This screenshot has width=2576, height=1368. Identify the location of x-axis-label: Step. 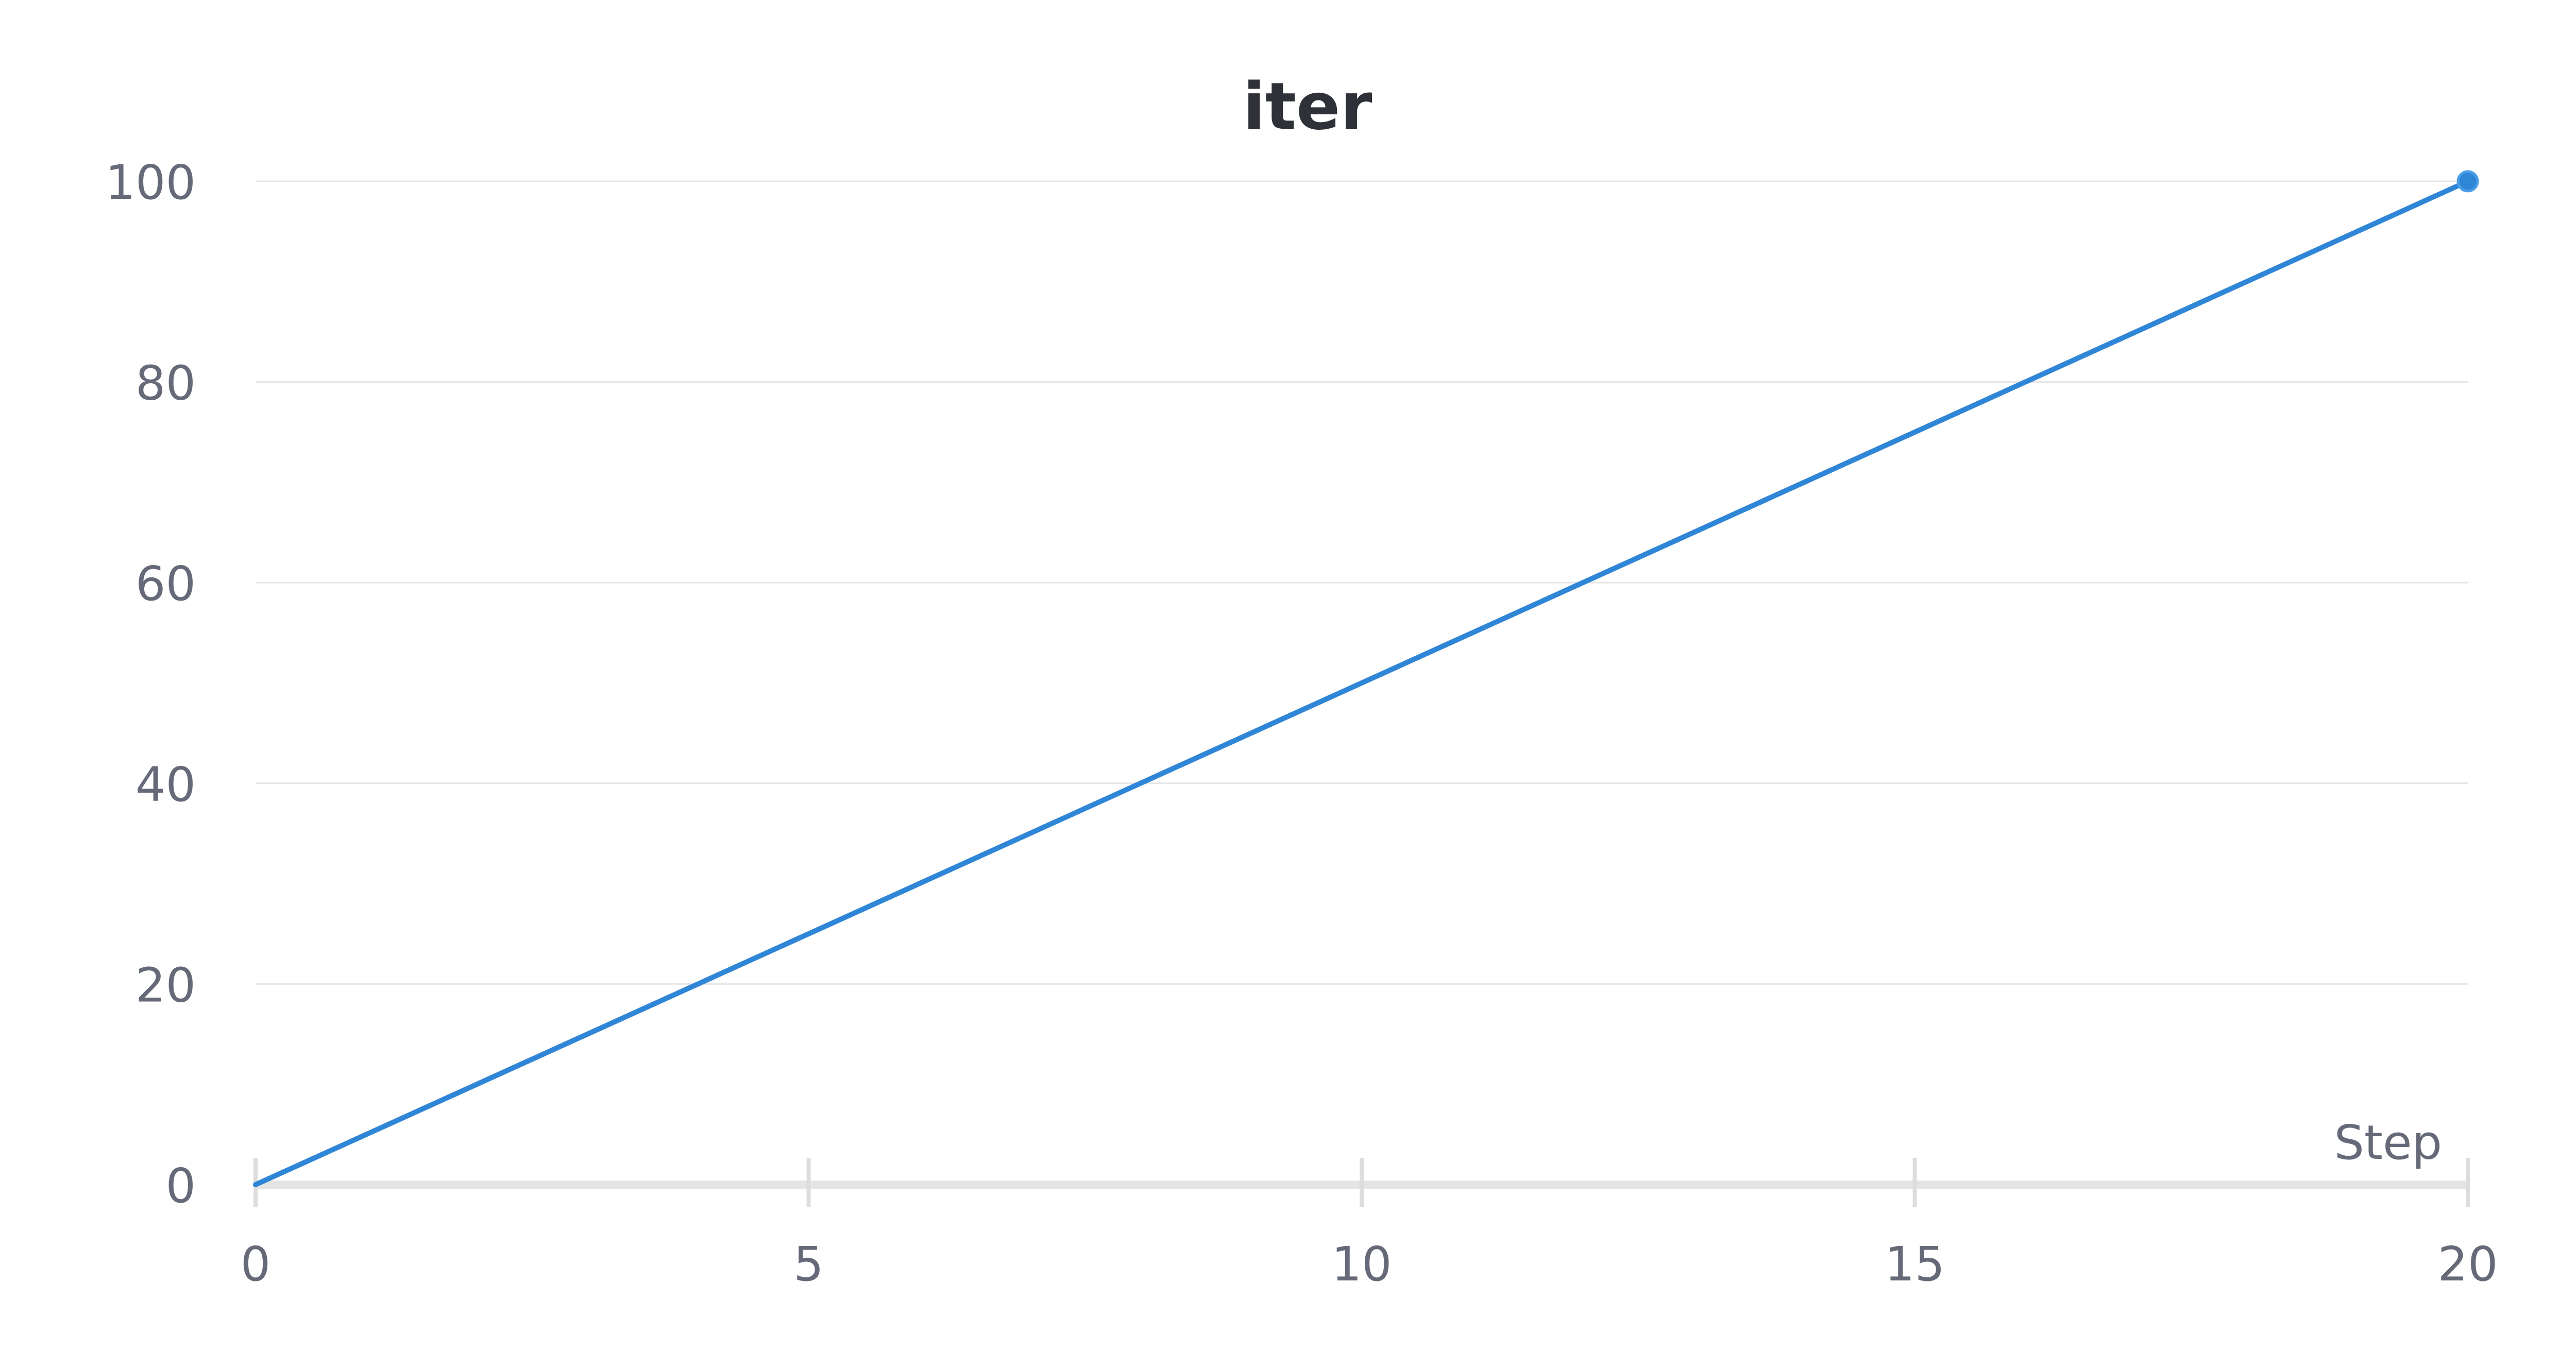
(2388, 1142).